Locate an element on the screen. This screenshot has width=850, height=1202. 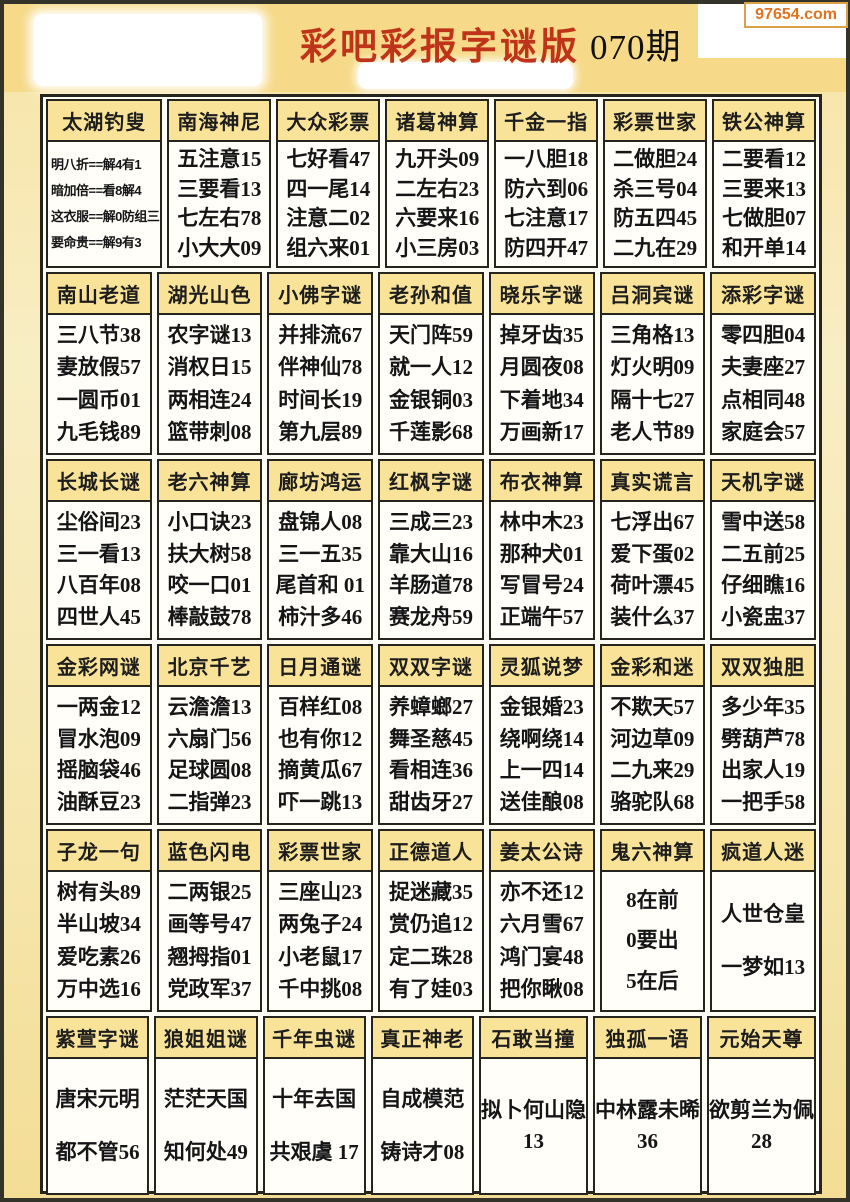
puzzle-line: 十年去国 is located at coordinates (314, 1099).